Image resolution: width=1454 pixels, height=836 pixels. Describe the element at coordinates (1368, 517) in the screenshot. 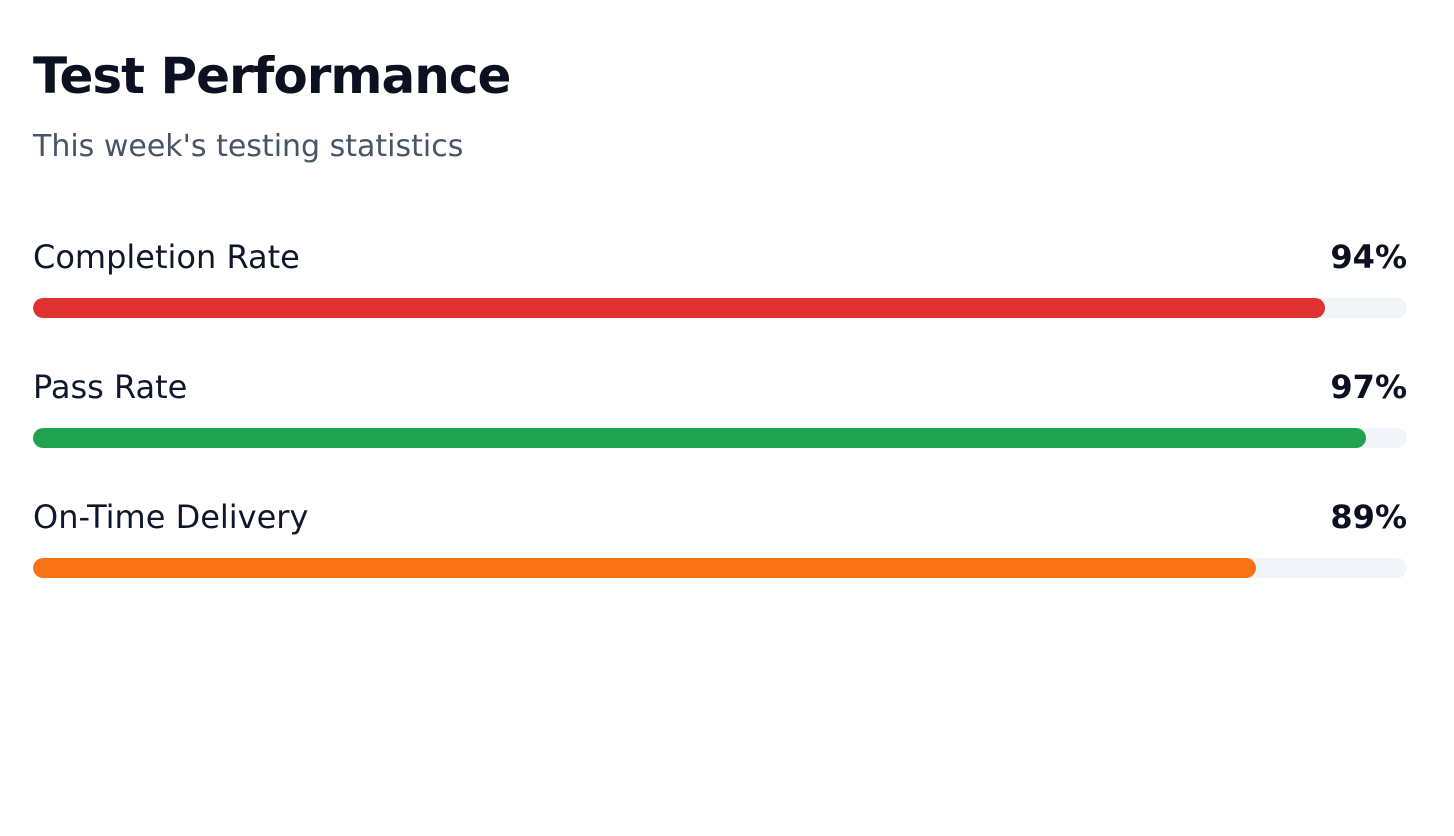

I see `metric-value: 89%` at that location.